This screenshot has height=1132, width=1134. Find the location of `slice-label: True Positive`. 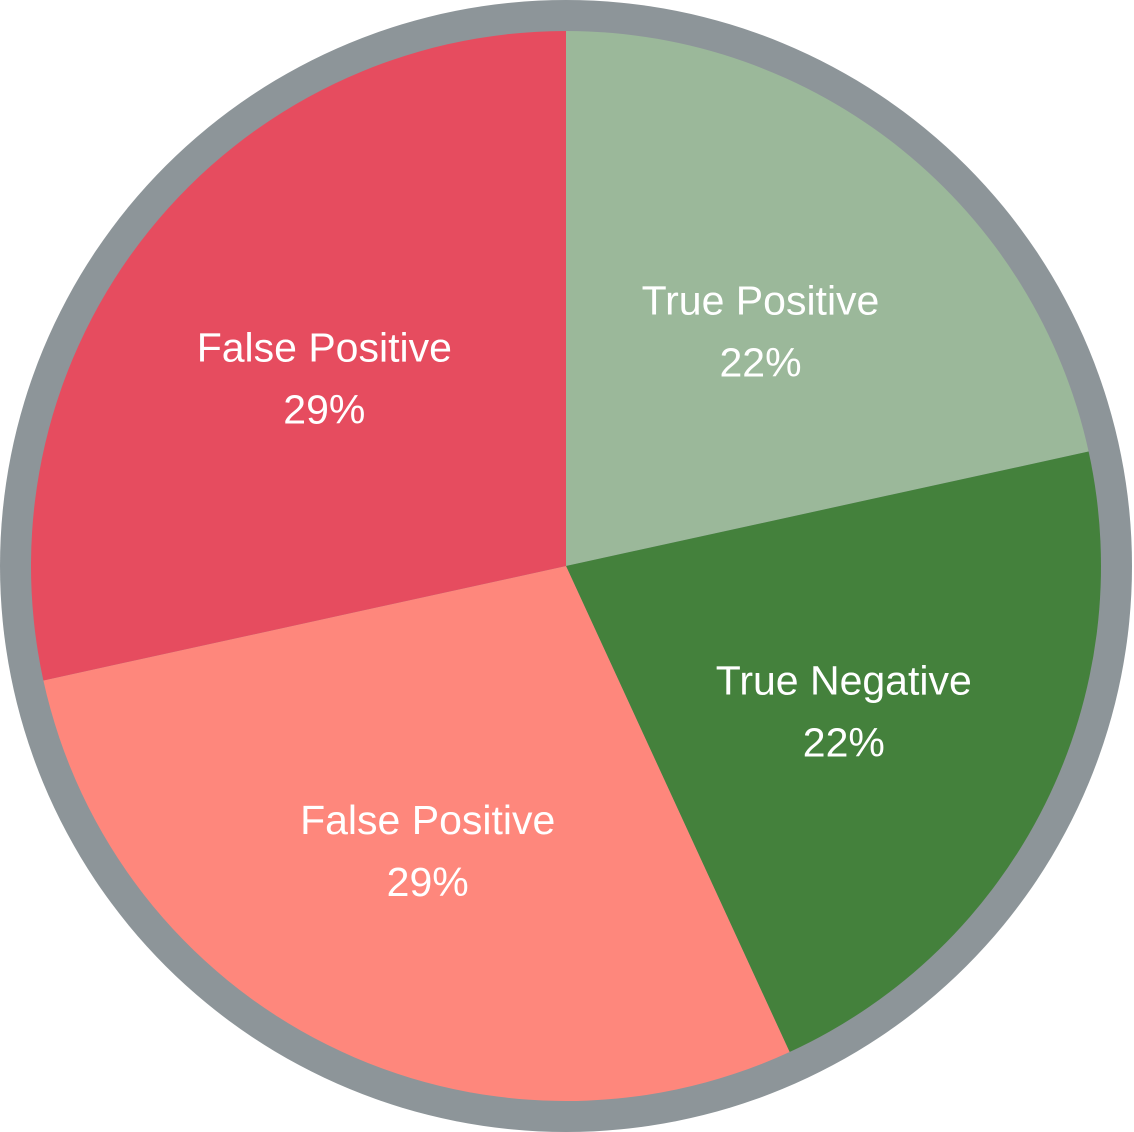

slice-label: True Positive is located at coordinates (761, 300).